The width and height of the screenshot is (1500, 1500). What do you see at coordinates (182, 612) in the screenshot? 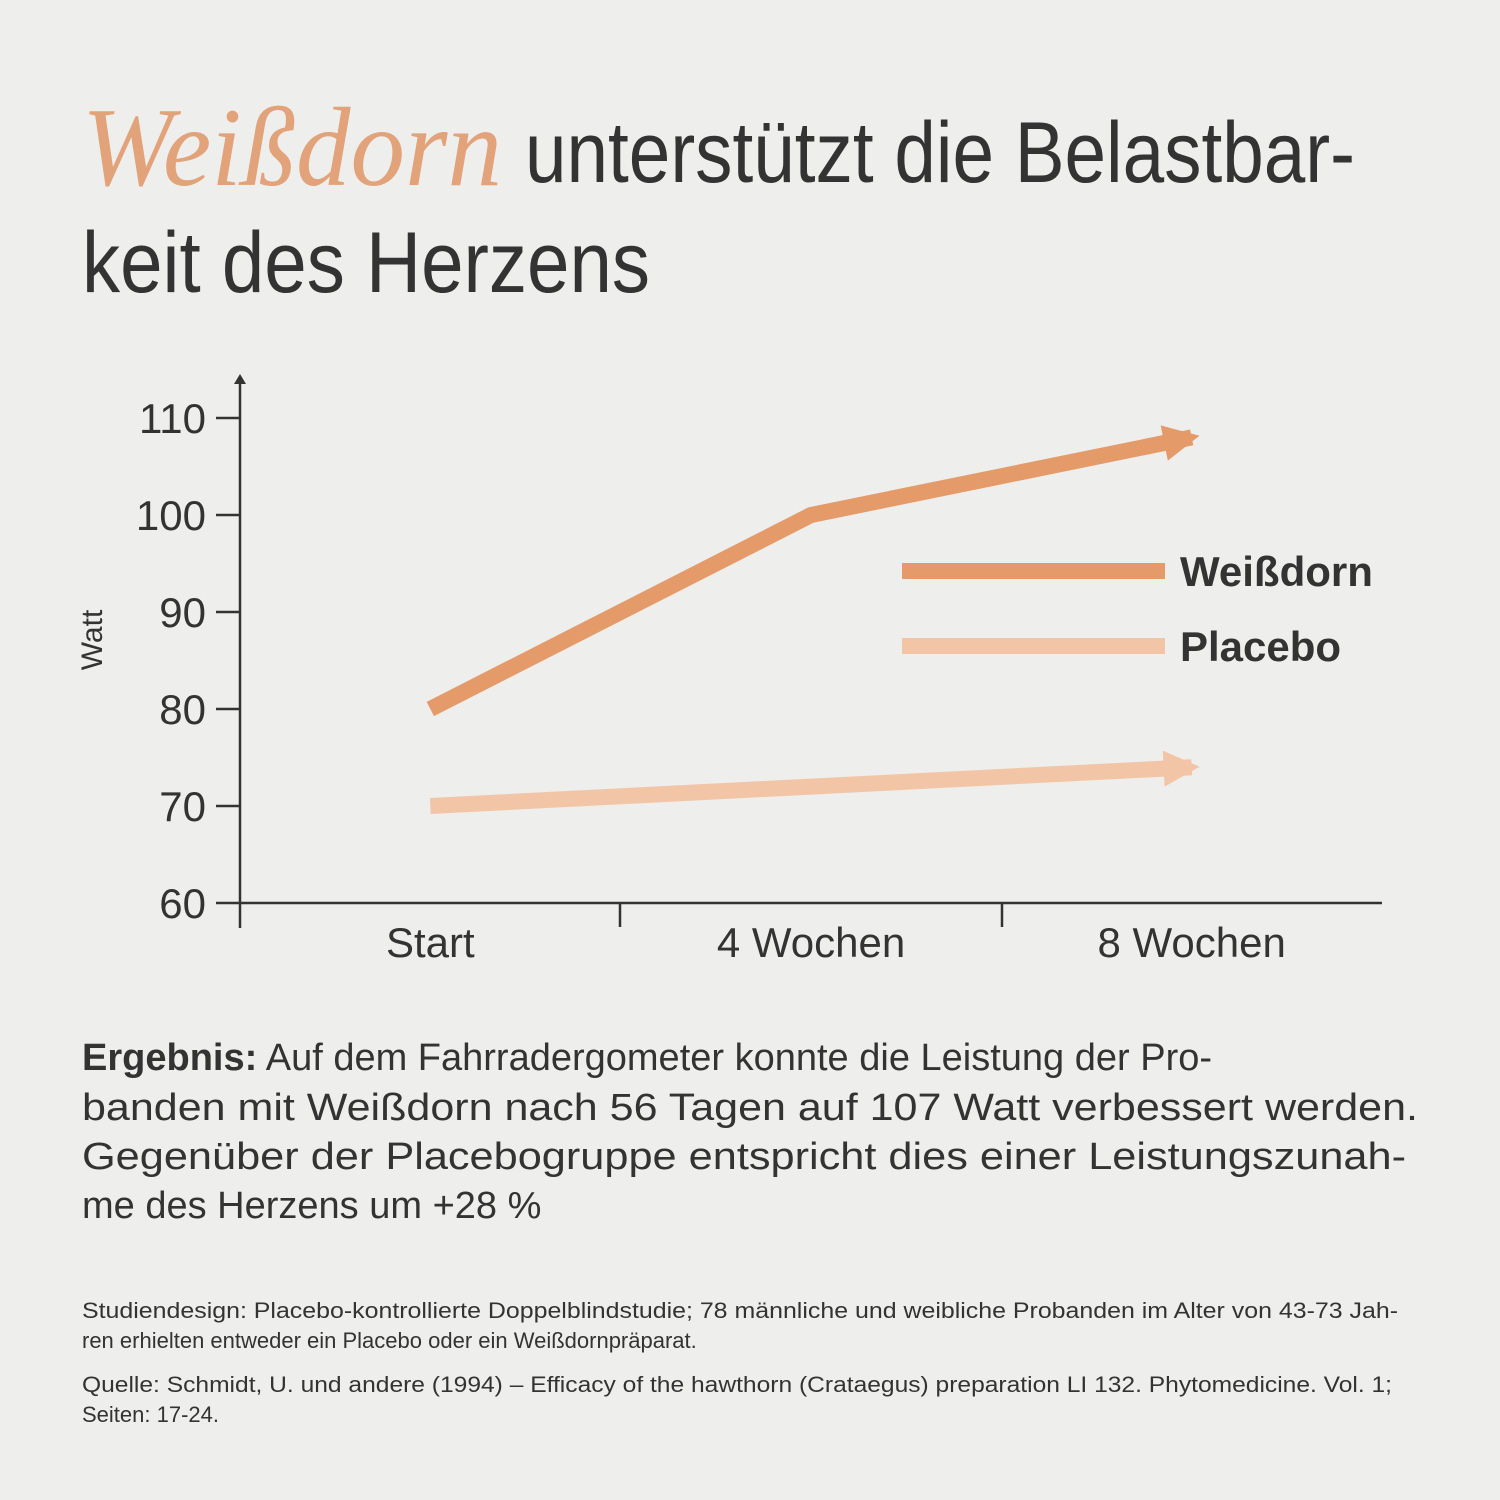
I see `y-tick-label: 90` at bounding box center [182, 612].